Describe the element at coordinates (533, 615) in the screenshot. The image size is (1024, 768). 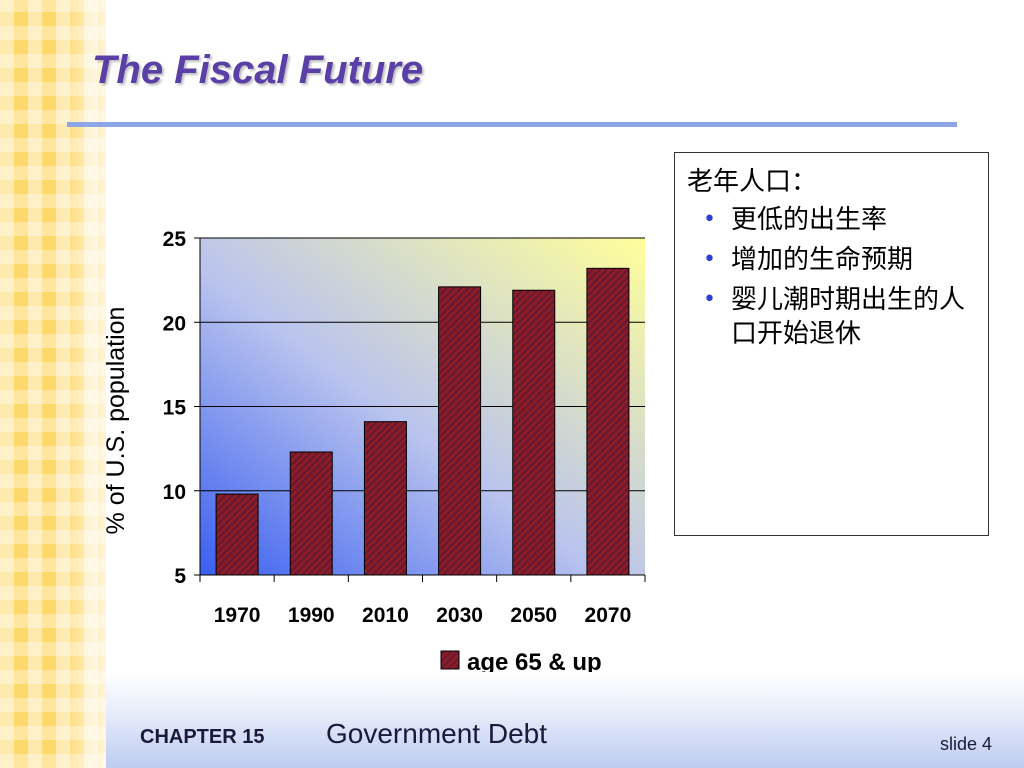
I see `x-tick-label: 2050` at that location.